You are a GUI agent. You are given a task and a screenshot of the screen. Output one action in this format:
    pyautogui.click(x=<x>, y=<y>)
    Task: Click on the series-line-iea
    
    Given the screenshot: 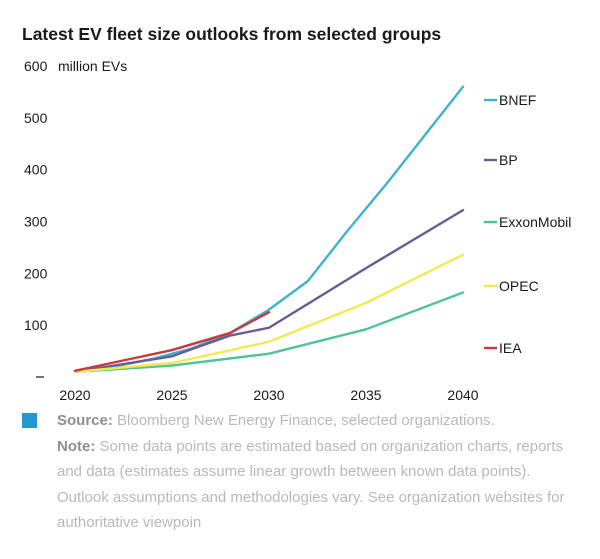 What is the action you would take?
    pyautogui.click(x=172, y=341)
    